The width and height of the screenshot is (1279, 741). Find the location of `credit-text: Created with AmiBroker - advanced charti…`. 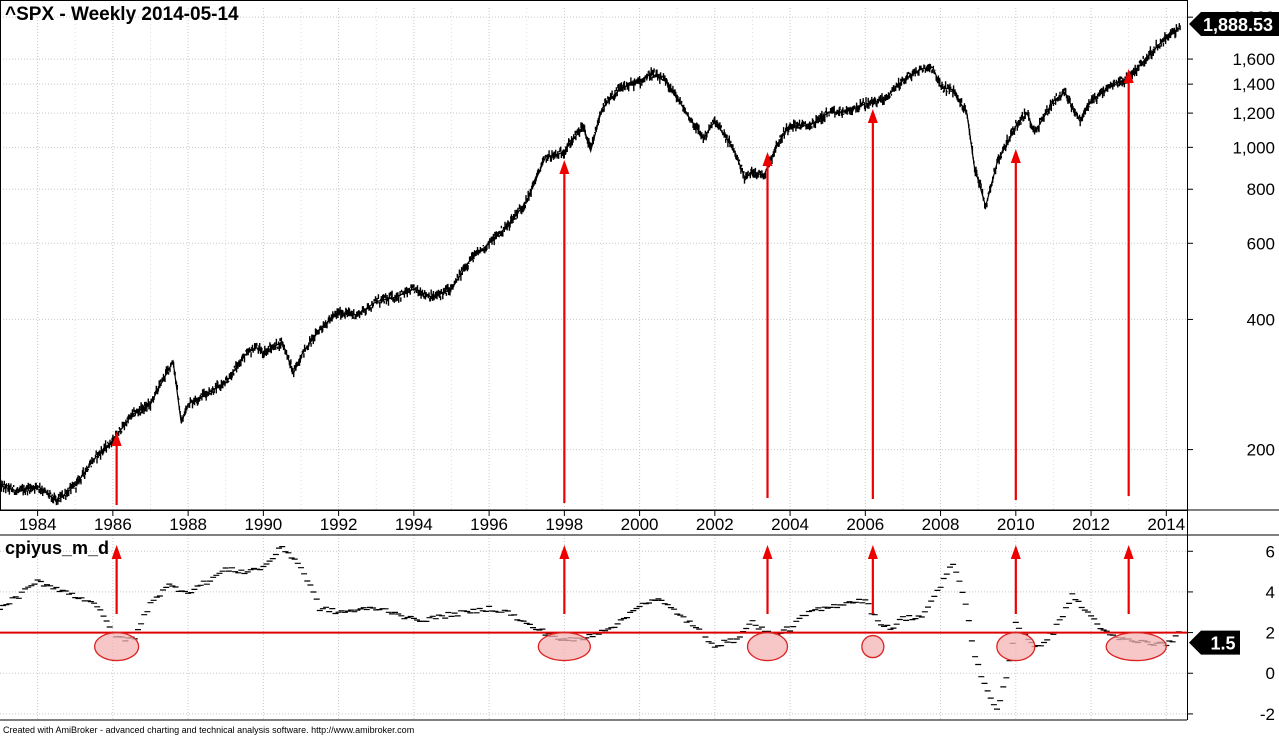

credit-text: Created with AmiBroker - advanced charti… is located at coordinates (208, 730).